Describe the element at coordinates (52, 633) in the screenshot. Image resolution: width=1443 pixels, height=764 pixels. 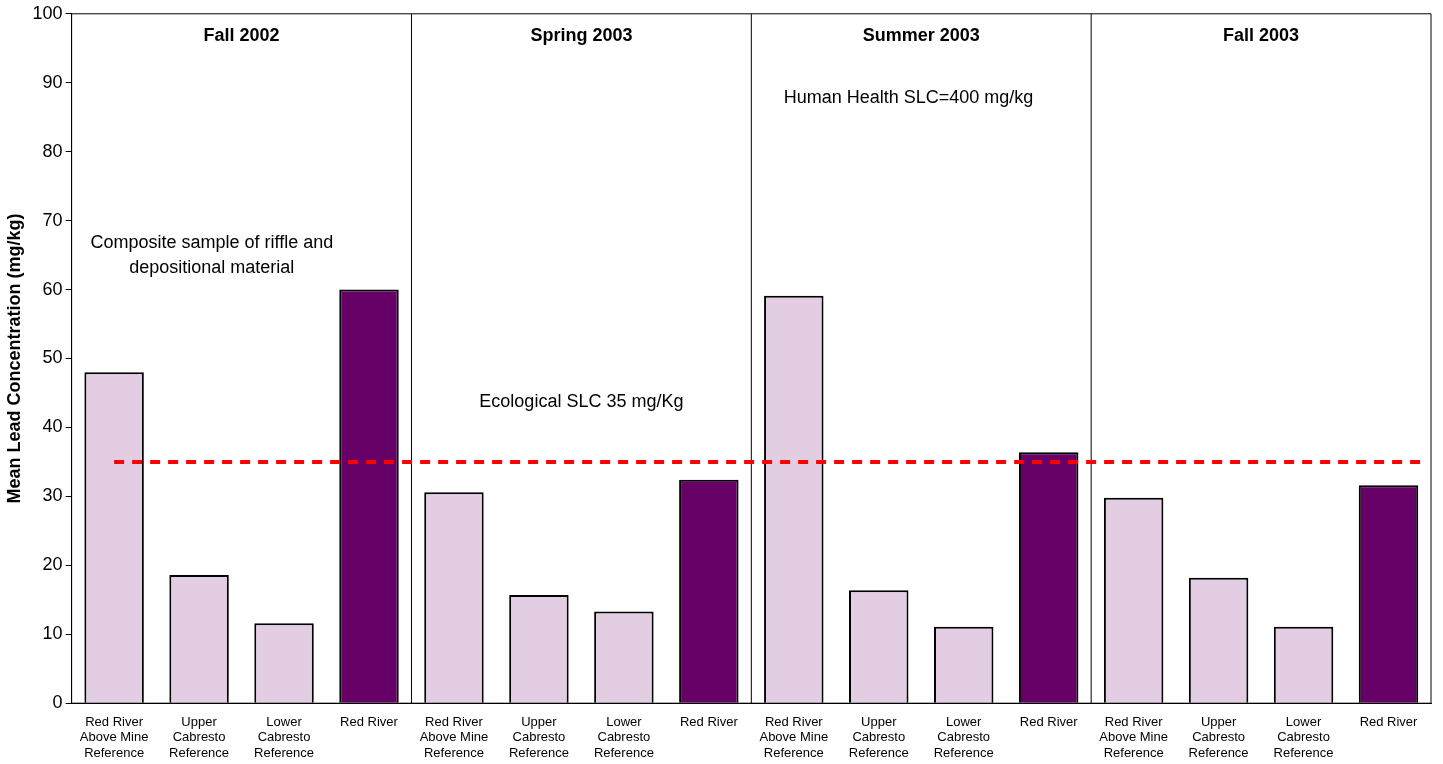
I see `y-tick-label: 10` at that location.